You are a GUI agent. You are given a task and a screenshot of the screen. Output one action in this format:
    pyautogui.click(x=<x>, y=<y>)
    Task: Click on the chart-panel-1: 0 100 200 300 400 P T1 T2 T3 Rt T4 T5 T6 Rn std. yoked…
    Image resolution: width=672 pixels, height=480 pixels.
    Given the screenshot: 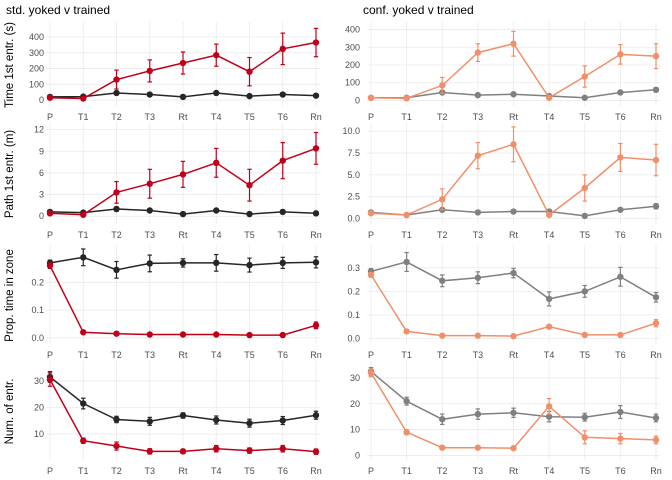 What is the action you would take?
    pyautogui.click(x=163, y=62)
    